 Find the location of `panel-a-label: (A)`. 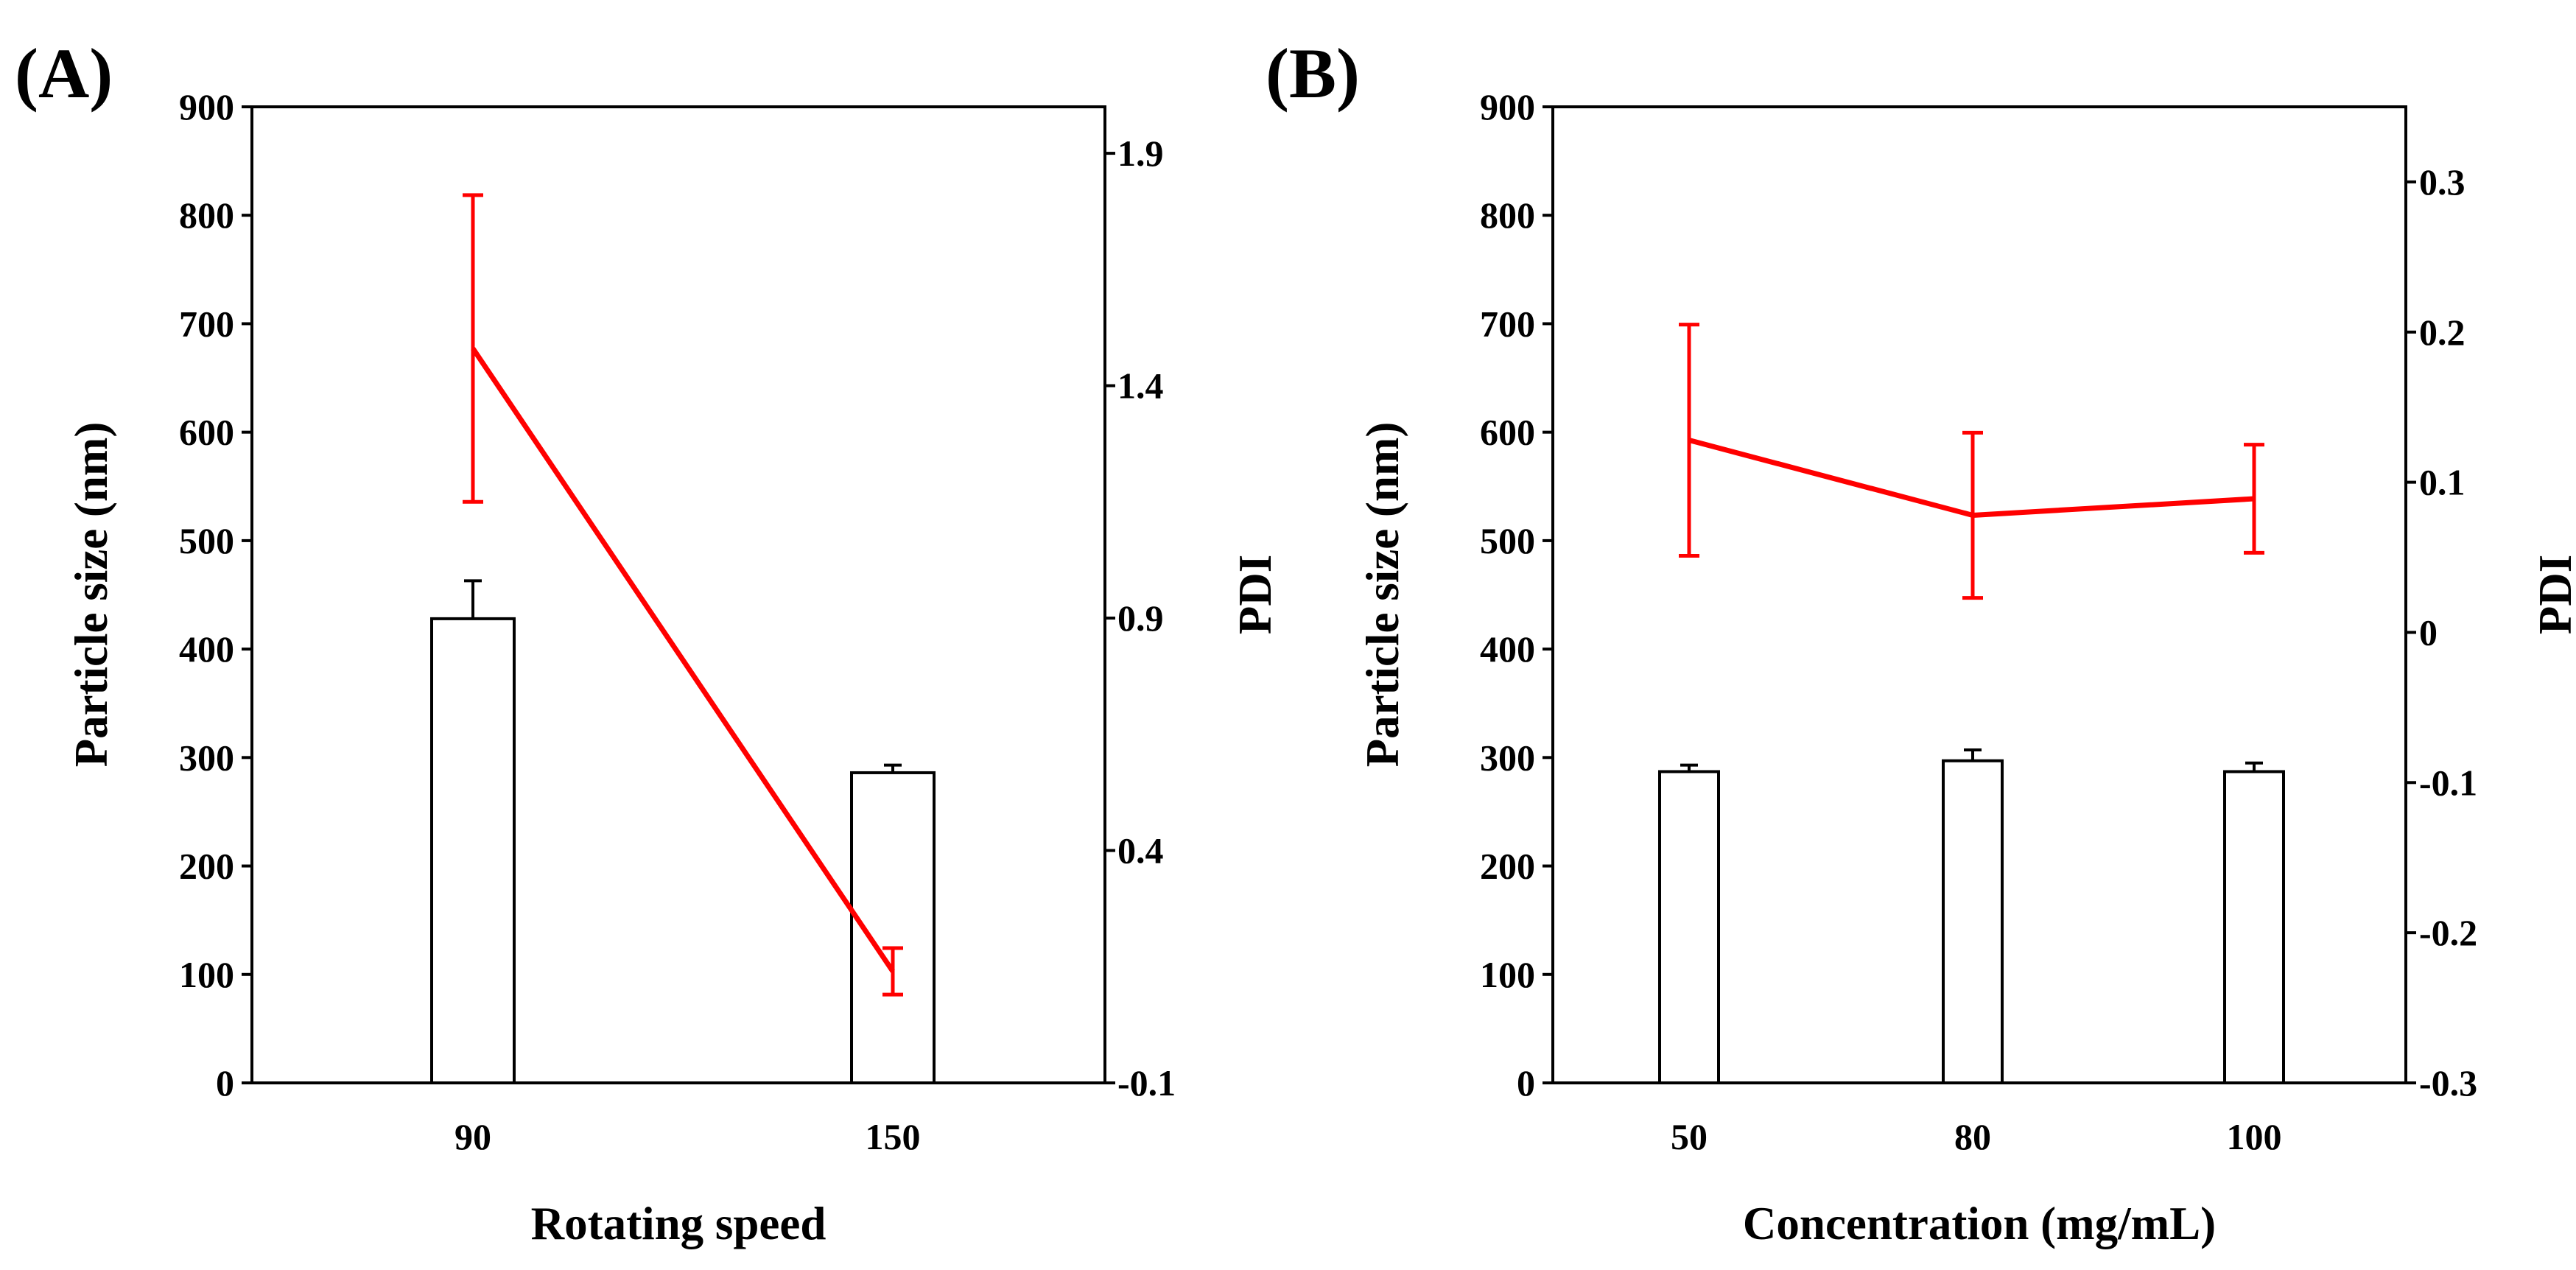

panel-a-label: (A) is located at coordinates (64, 73).